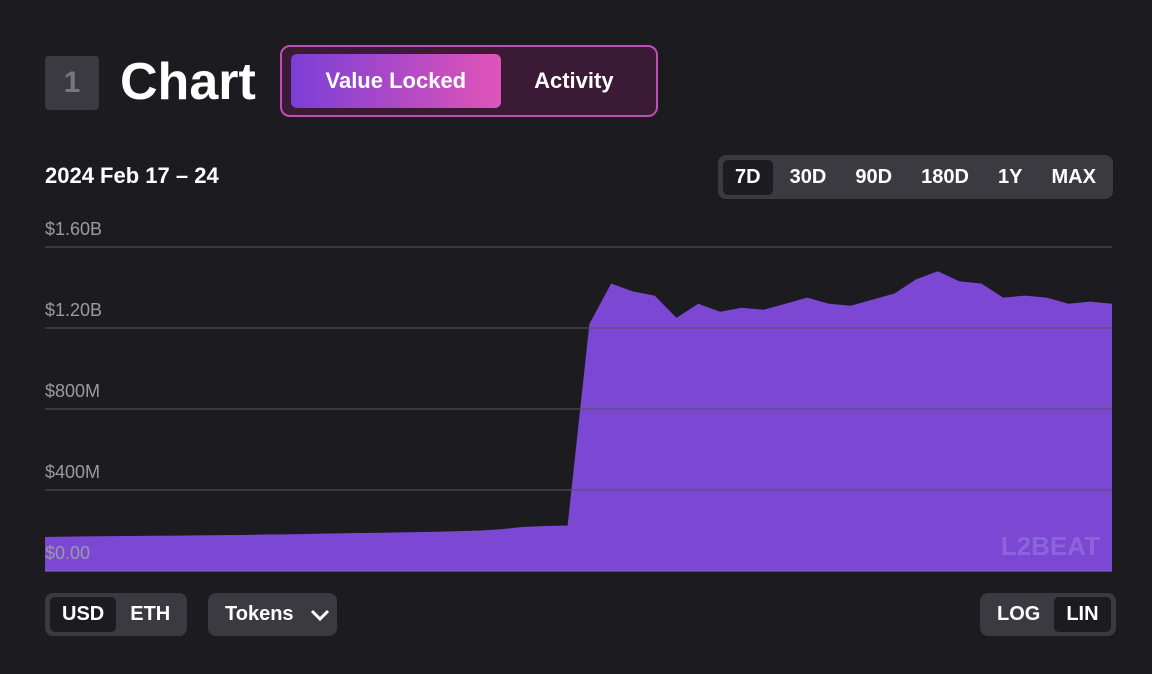  Describe the element at coordinates (83, 614) in the screenshot. I see `toggle-button: USD` at that location.